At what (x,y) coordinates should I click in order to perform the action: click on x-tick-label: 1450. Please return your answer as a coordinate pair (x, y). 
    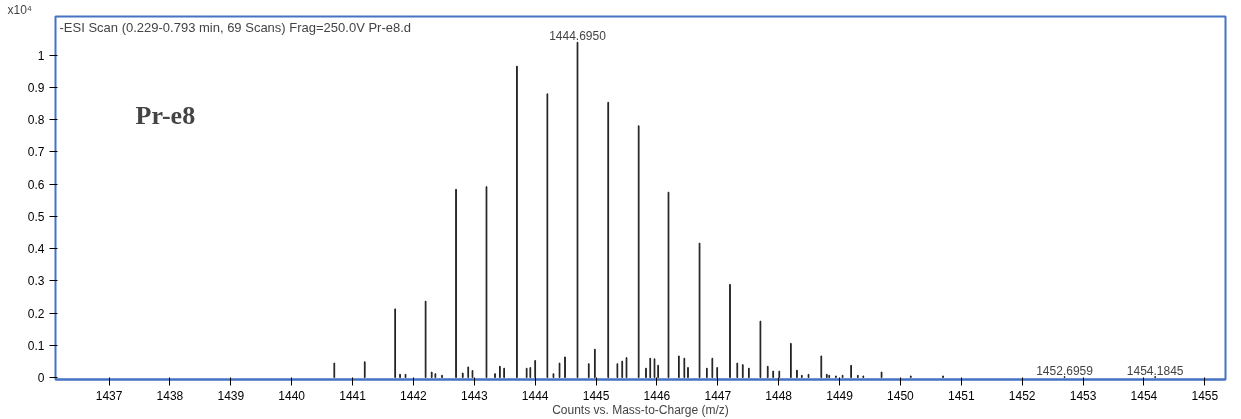
    Looking at the image, I should click on (901, 395).